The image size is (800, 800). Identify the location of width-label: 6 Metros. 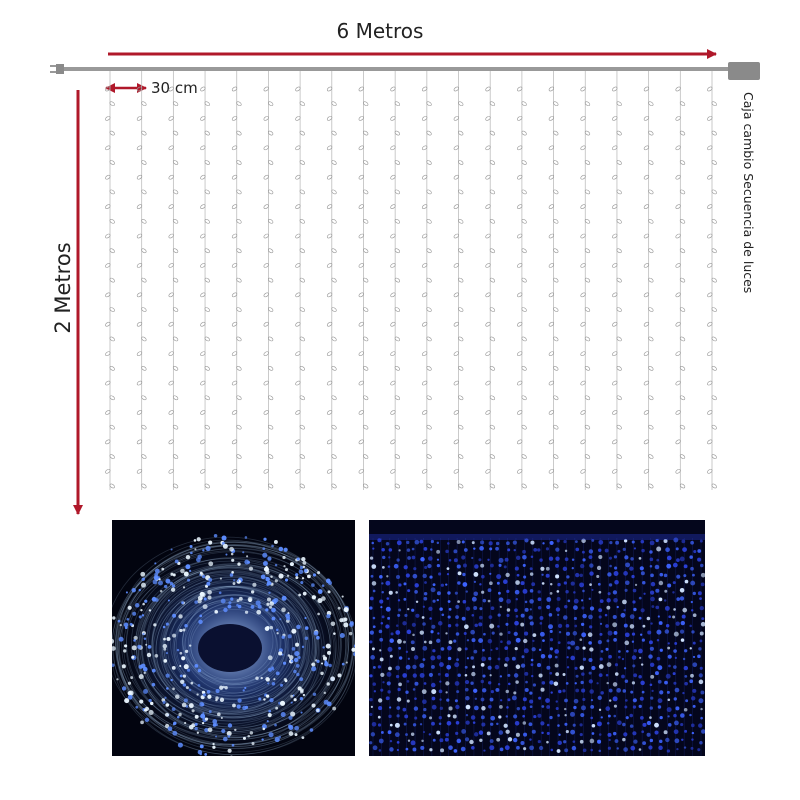
(380, 31).